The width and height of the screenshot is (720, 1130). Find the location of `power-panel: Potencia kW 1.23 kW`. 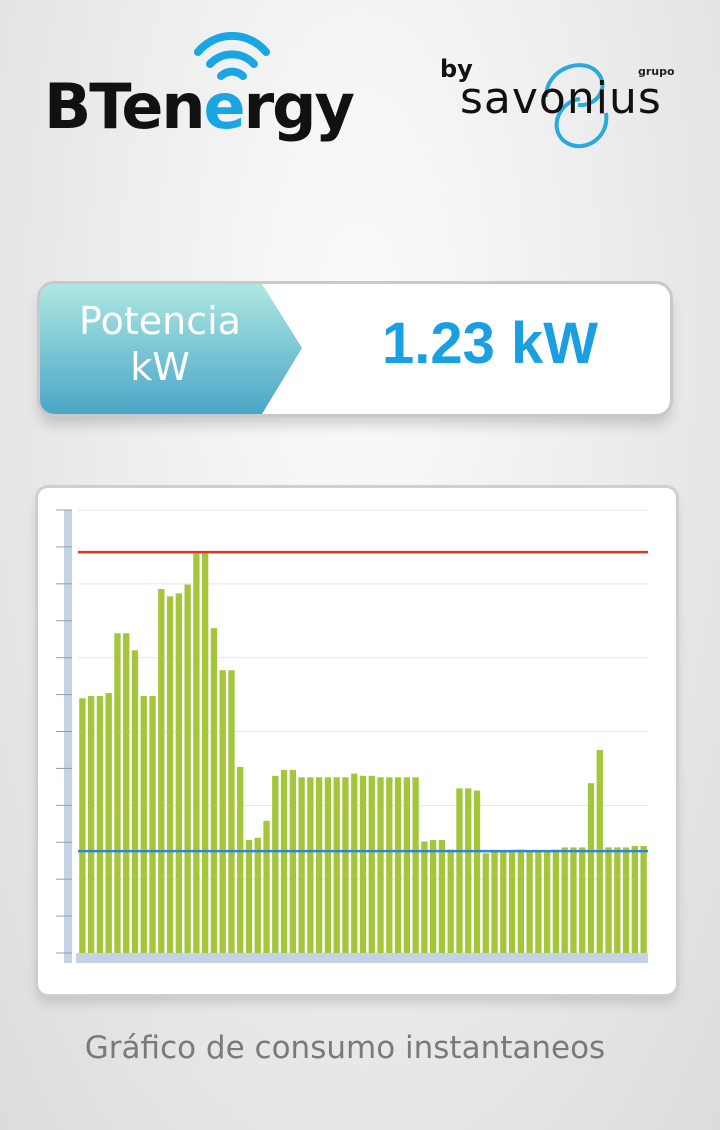

power-panel: Potencia kW 1.23 kW is located at coordinates (355, 349).